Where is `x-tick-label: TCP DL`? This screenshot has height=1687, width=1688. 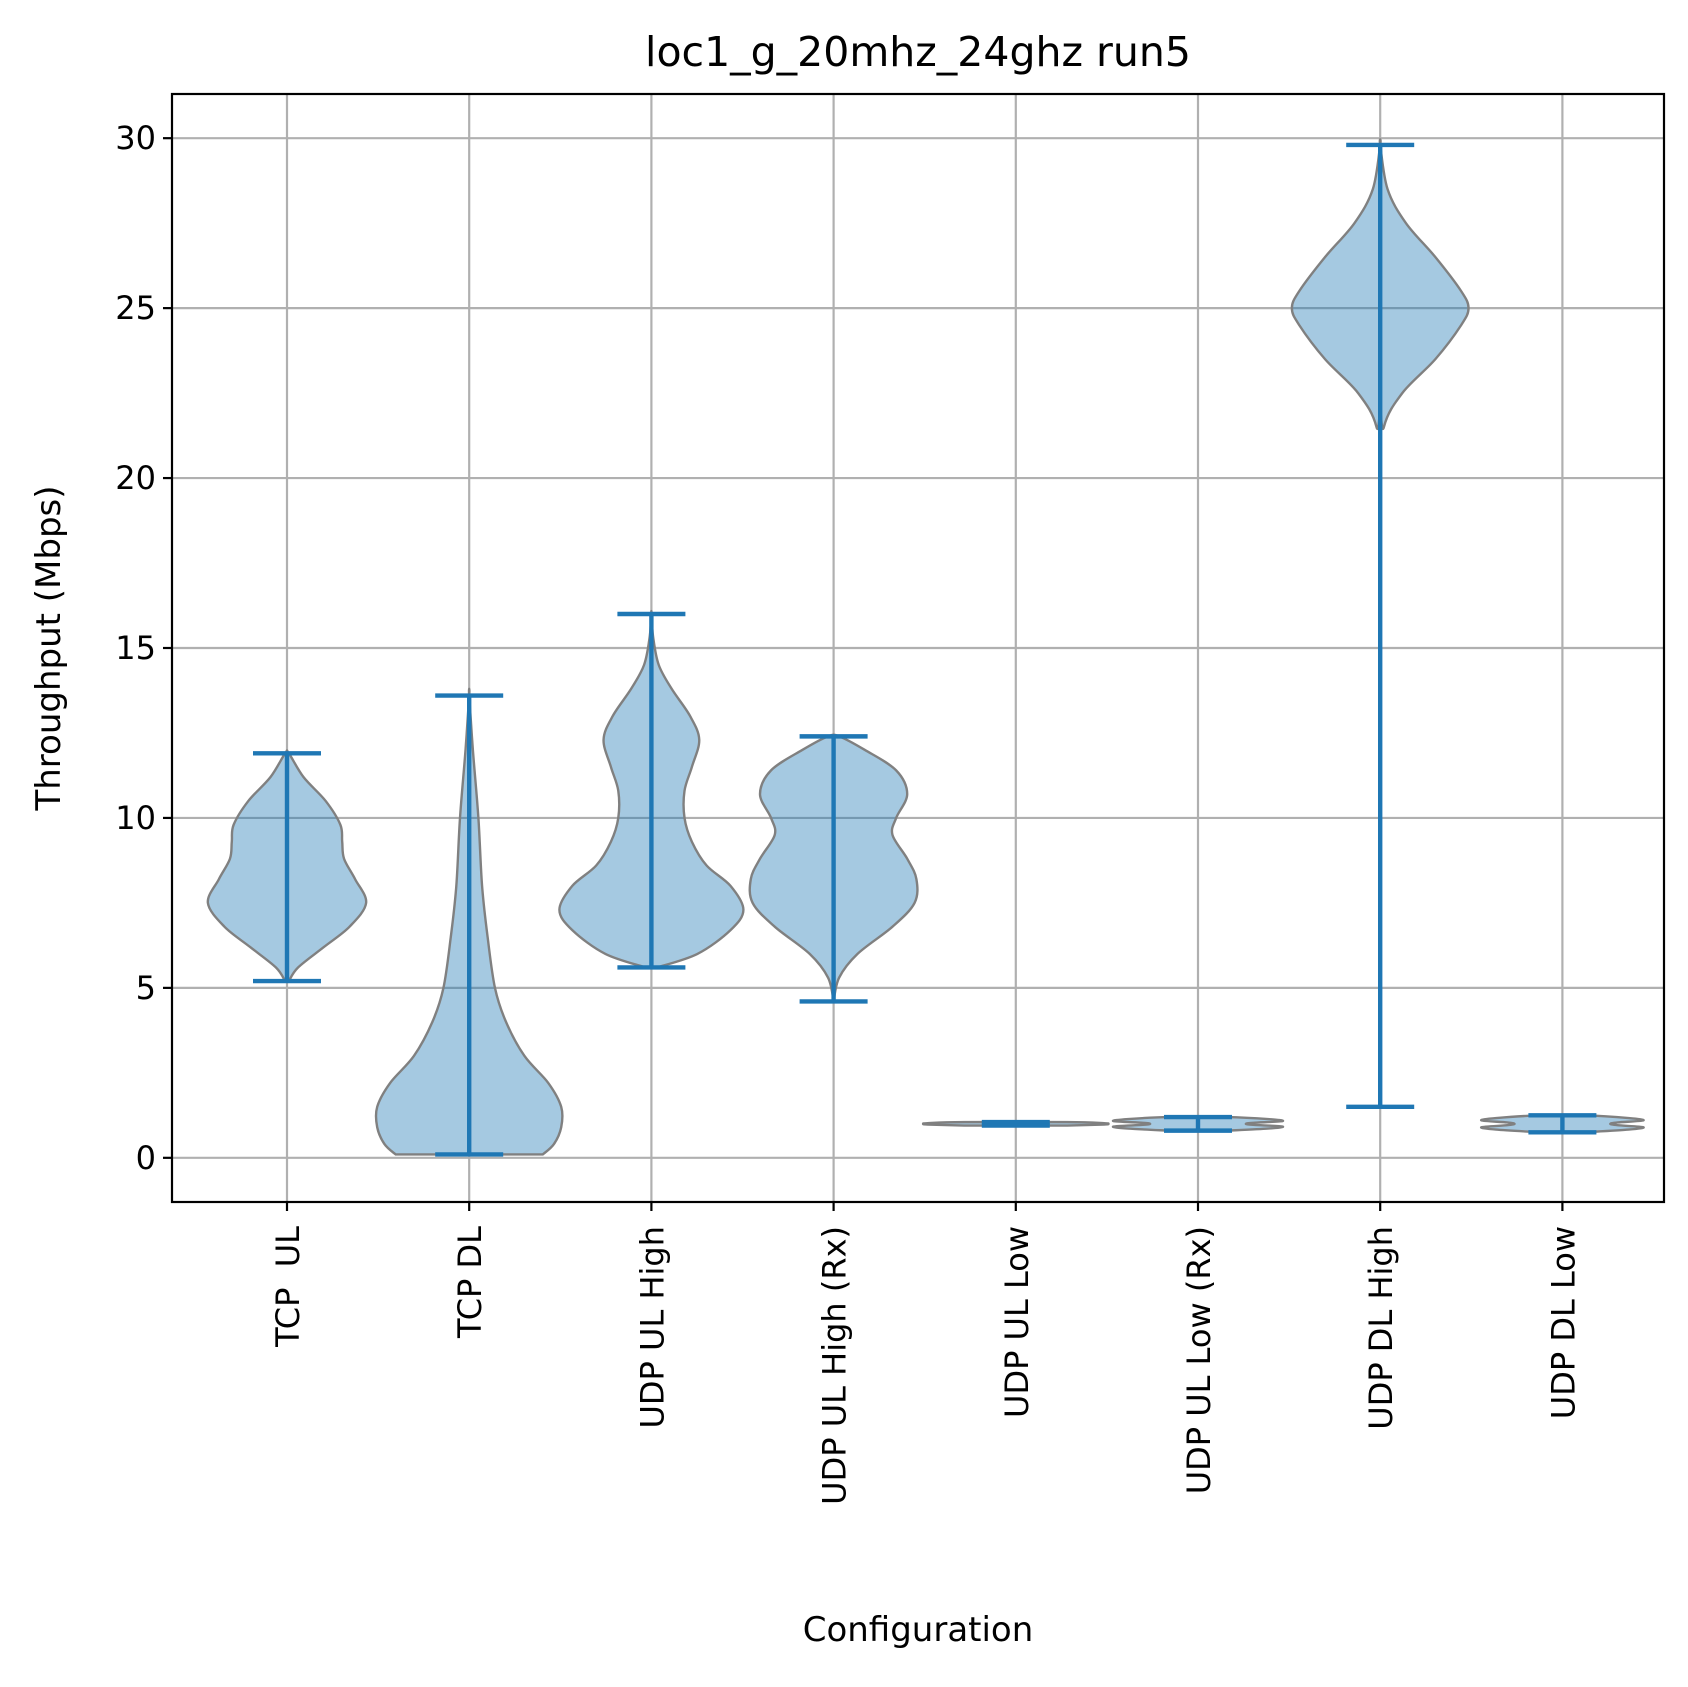 x-tick-label: TCP DL is located at coordinates (470, 1282).